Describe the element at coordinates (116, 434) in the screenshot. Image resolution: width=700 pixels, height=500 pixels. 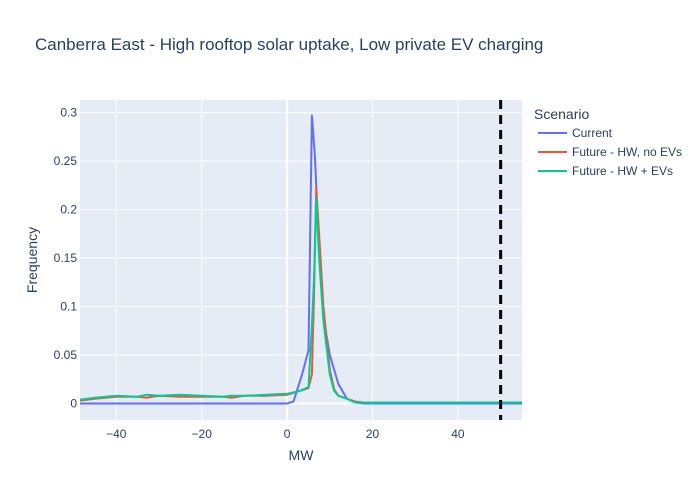
I see `x-tick-label: −40` at that location.